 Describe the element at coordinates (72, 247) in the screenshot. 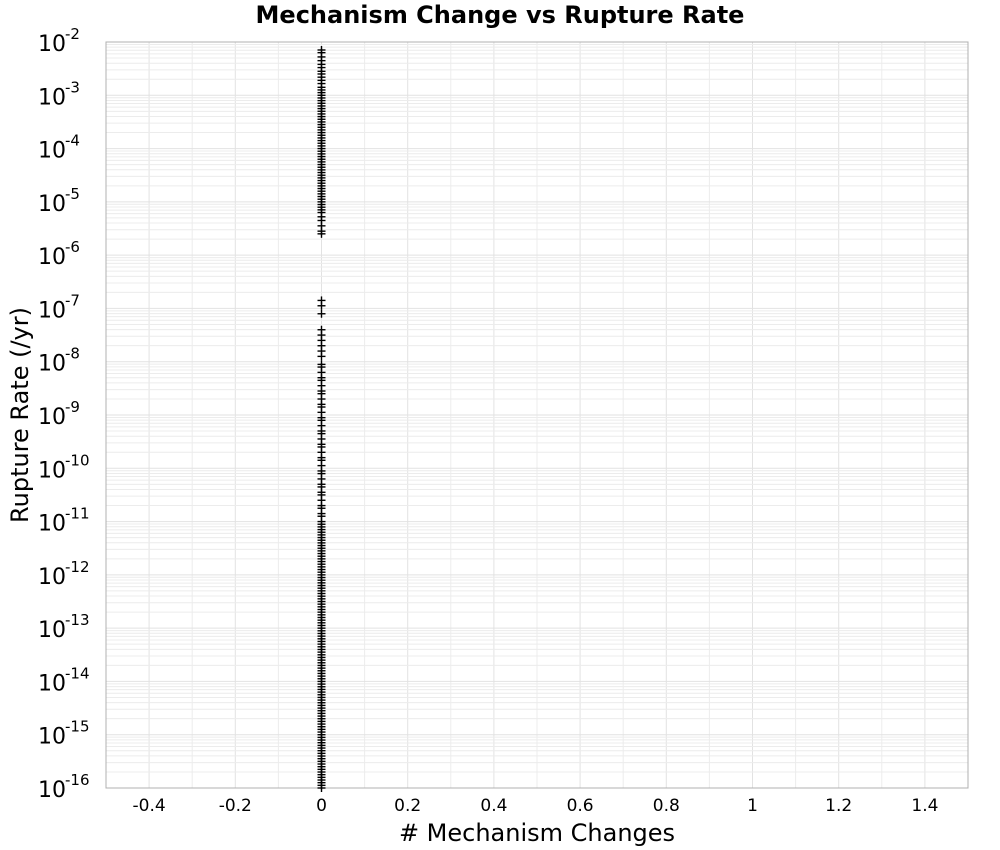

I see `y-tick-exponent: -6` at that location.